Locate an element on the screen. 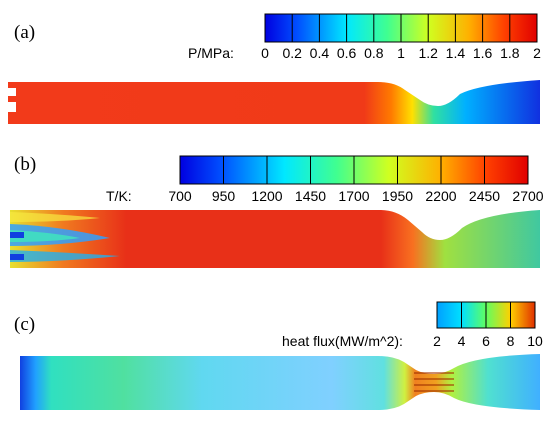 This screenshot has height=432, width=550. colorbar-b-tick-label: 2700 is located at coordinates (527, 196).